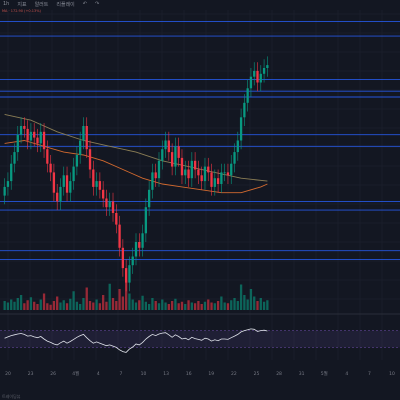  I want to click on rsi-pane, so click(200, 340).